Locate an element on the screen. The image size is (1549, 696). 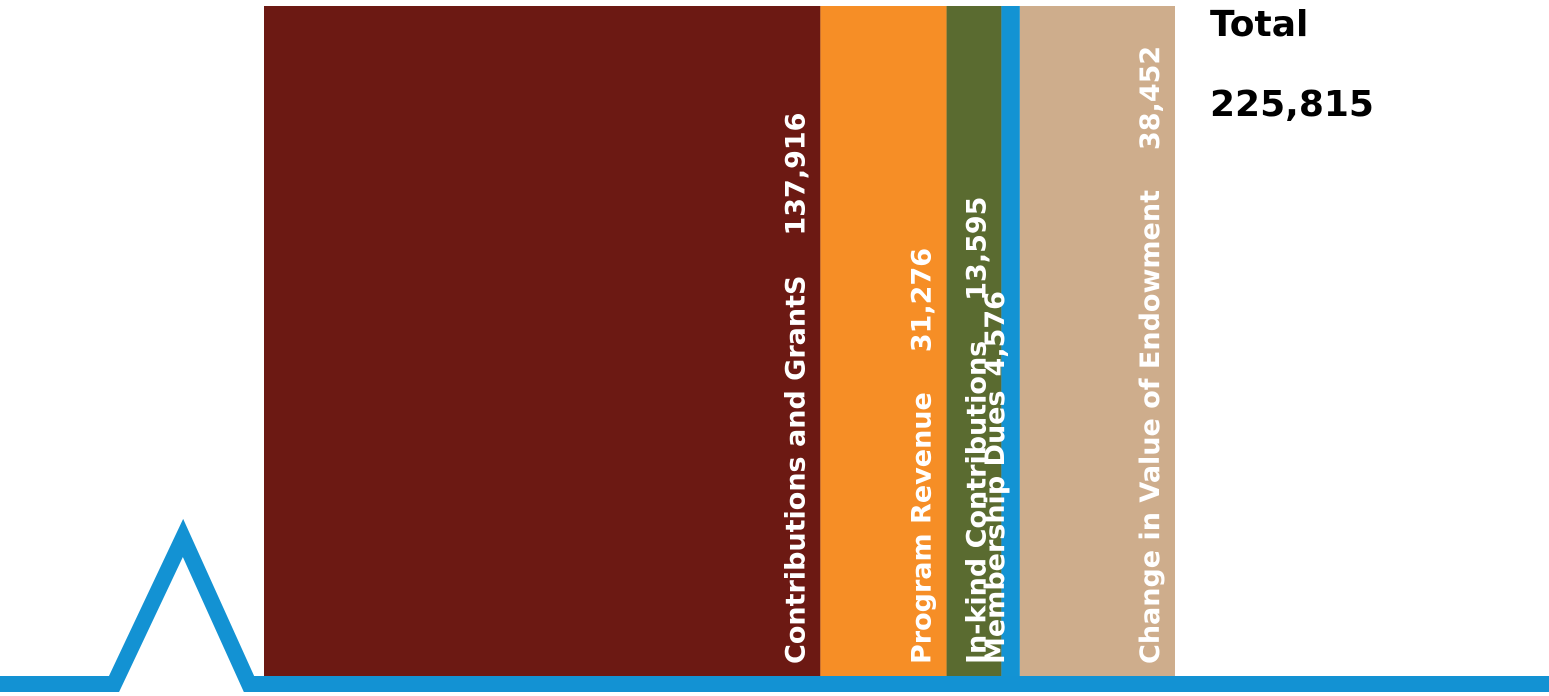
bar-label-group-change-in-value-of-endowment: Change in Value of Endowment 38,452 is located at coordinates (1150, 355).